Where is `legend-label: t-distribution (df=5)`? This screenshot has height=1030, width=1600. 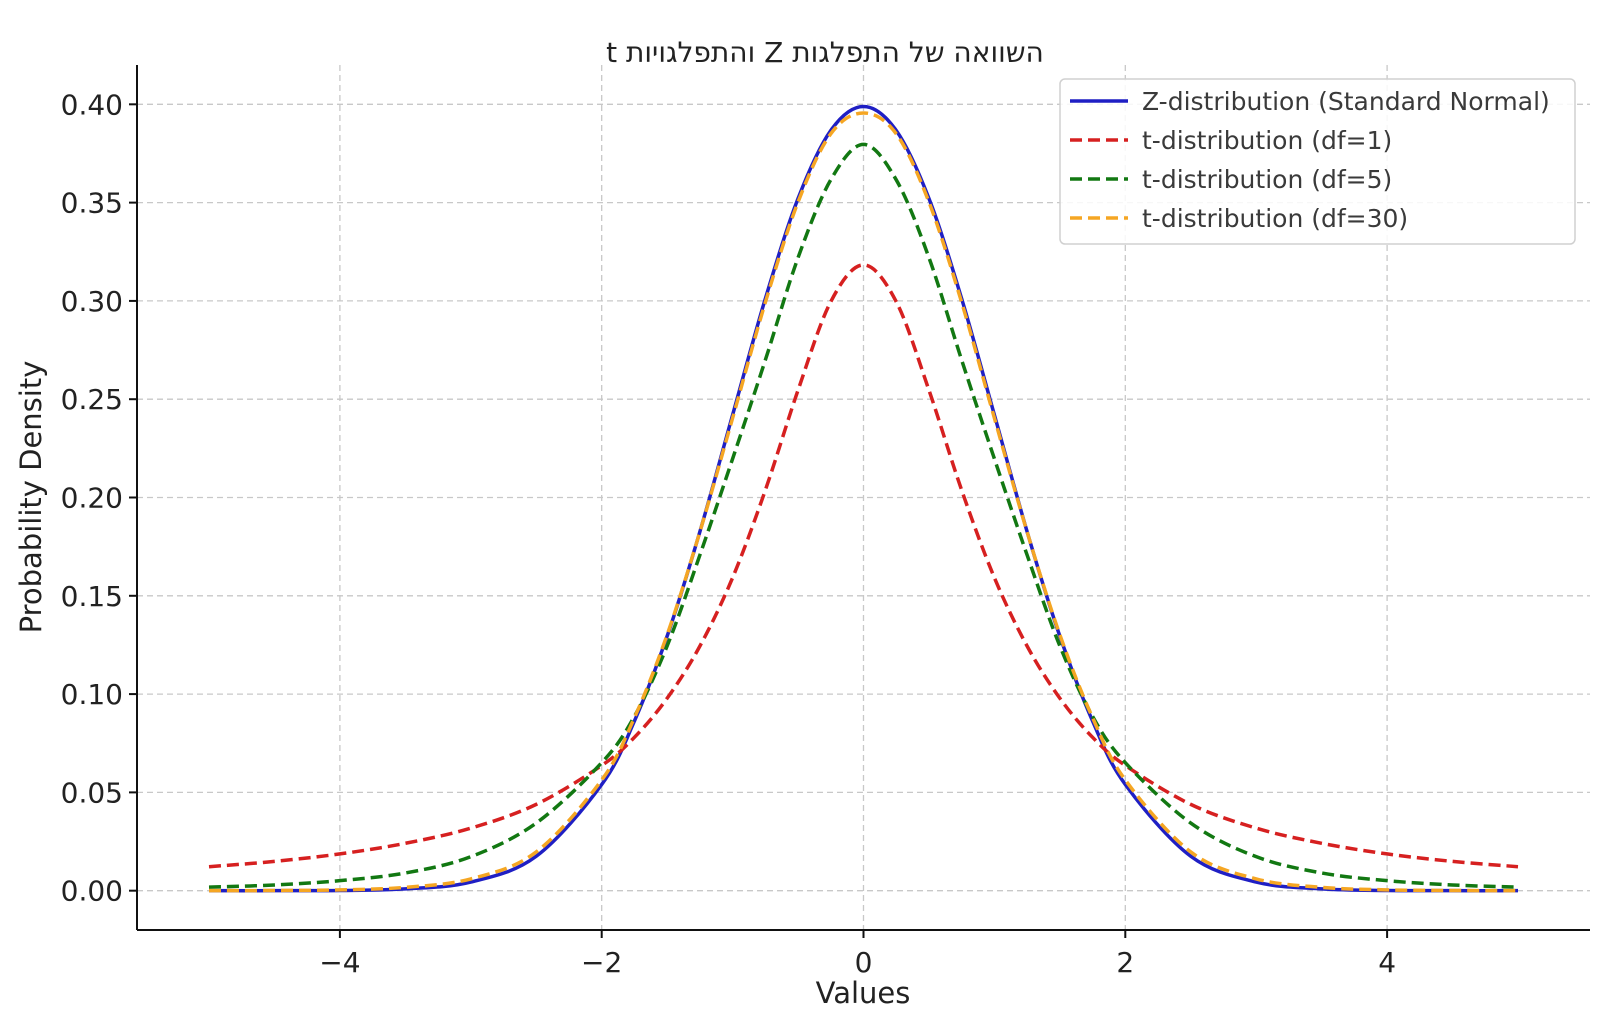
legend-label: t-distribution (df=5) is located at coordinates (1267, 179).